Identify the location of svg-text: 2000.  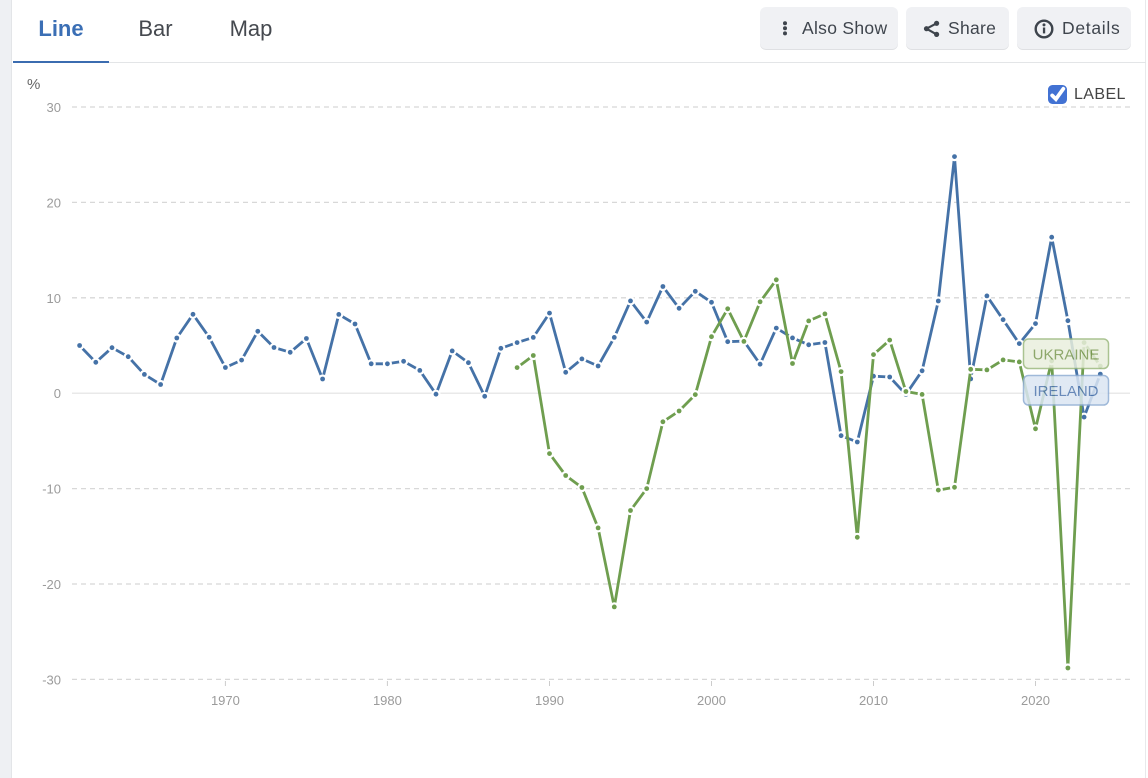
(711, 700).